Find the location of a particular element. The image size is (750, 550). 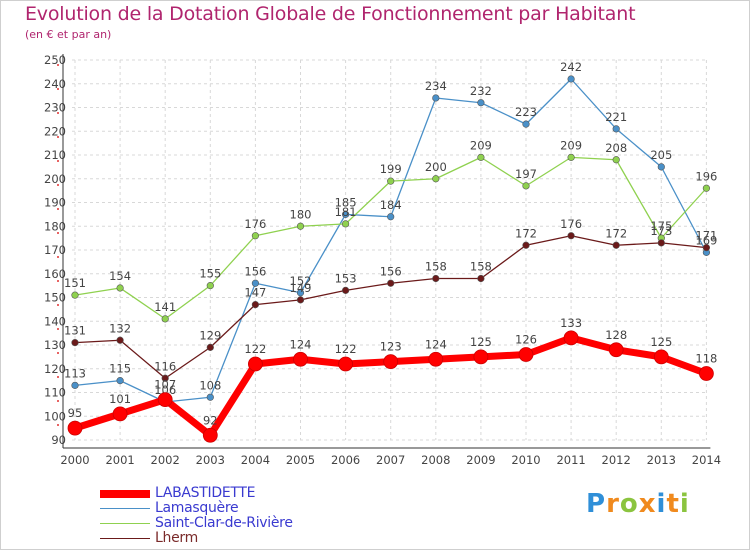

x-tick-label: 2014 is located at coordinates (706, 460).